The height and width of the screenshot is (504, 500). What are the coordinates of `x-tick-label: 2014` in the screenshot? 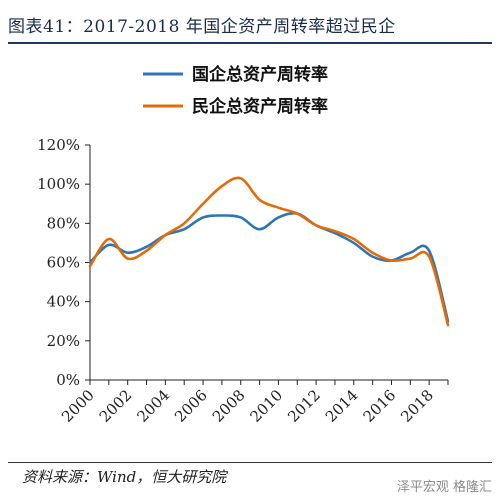 It's located at (342, 406).